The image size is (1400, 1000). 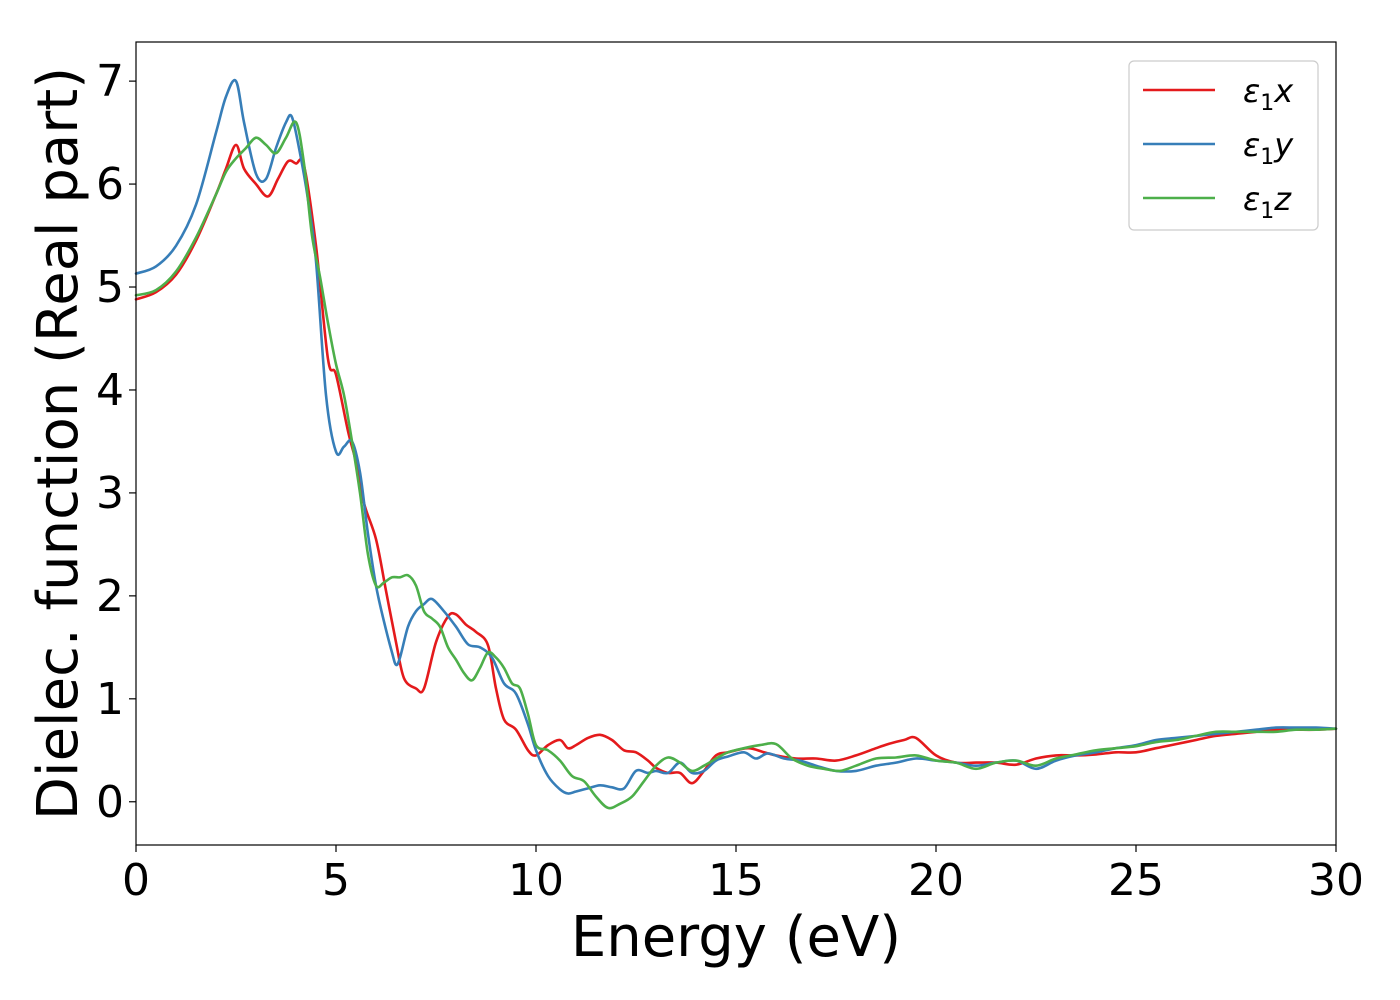 What do you see at coordinates (58, 443) in the screenshot?
I see `y-axis-label: Dielec. function (Real part)` at bounding box center [58, 443].